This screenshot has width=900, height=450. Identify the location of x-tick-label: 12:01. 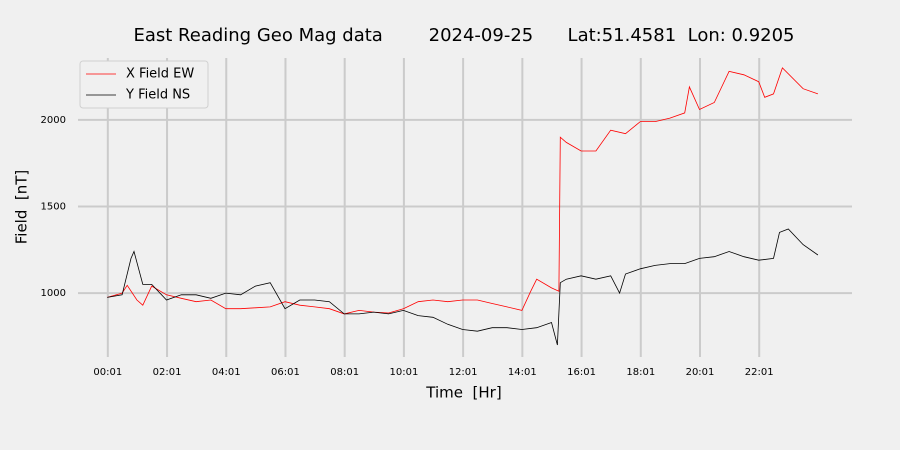
(463, 372).